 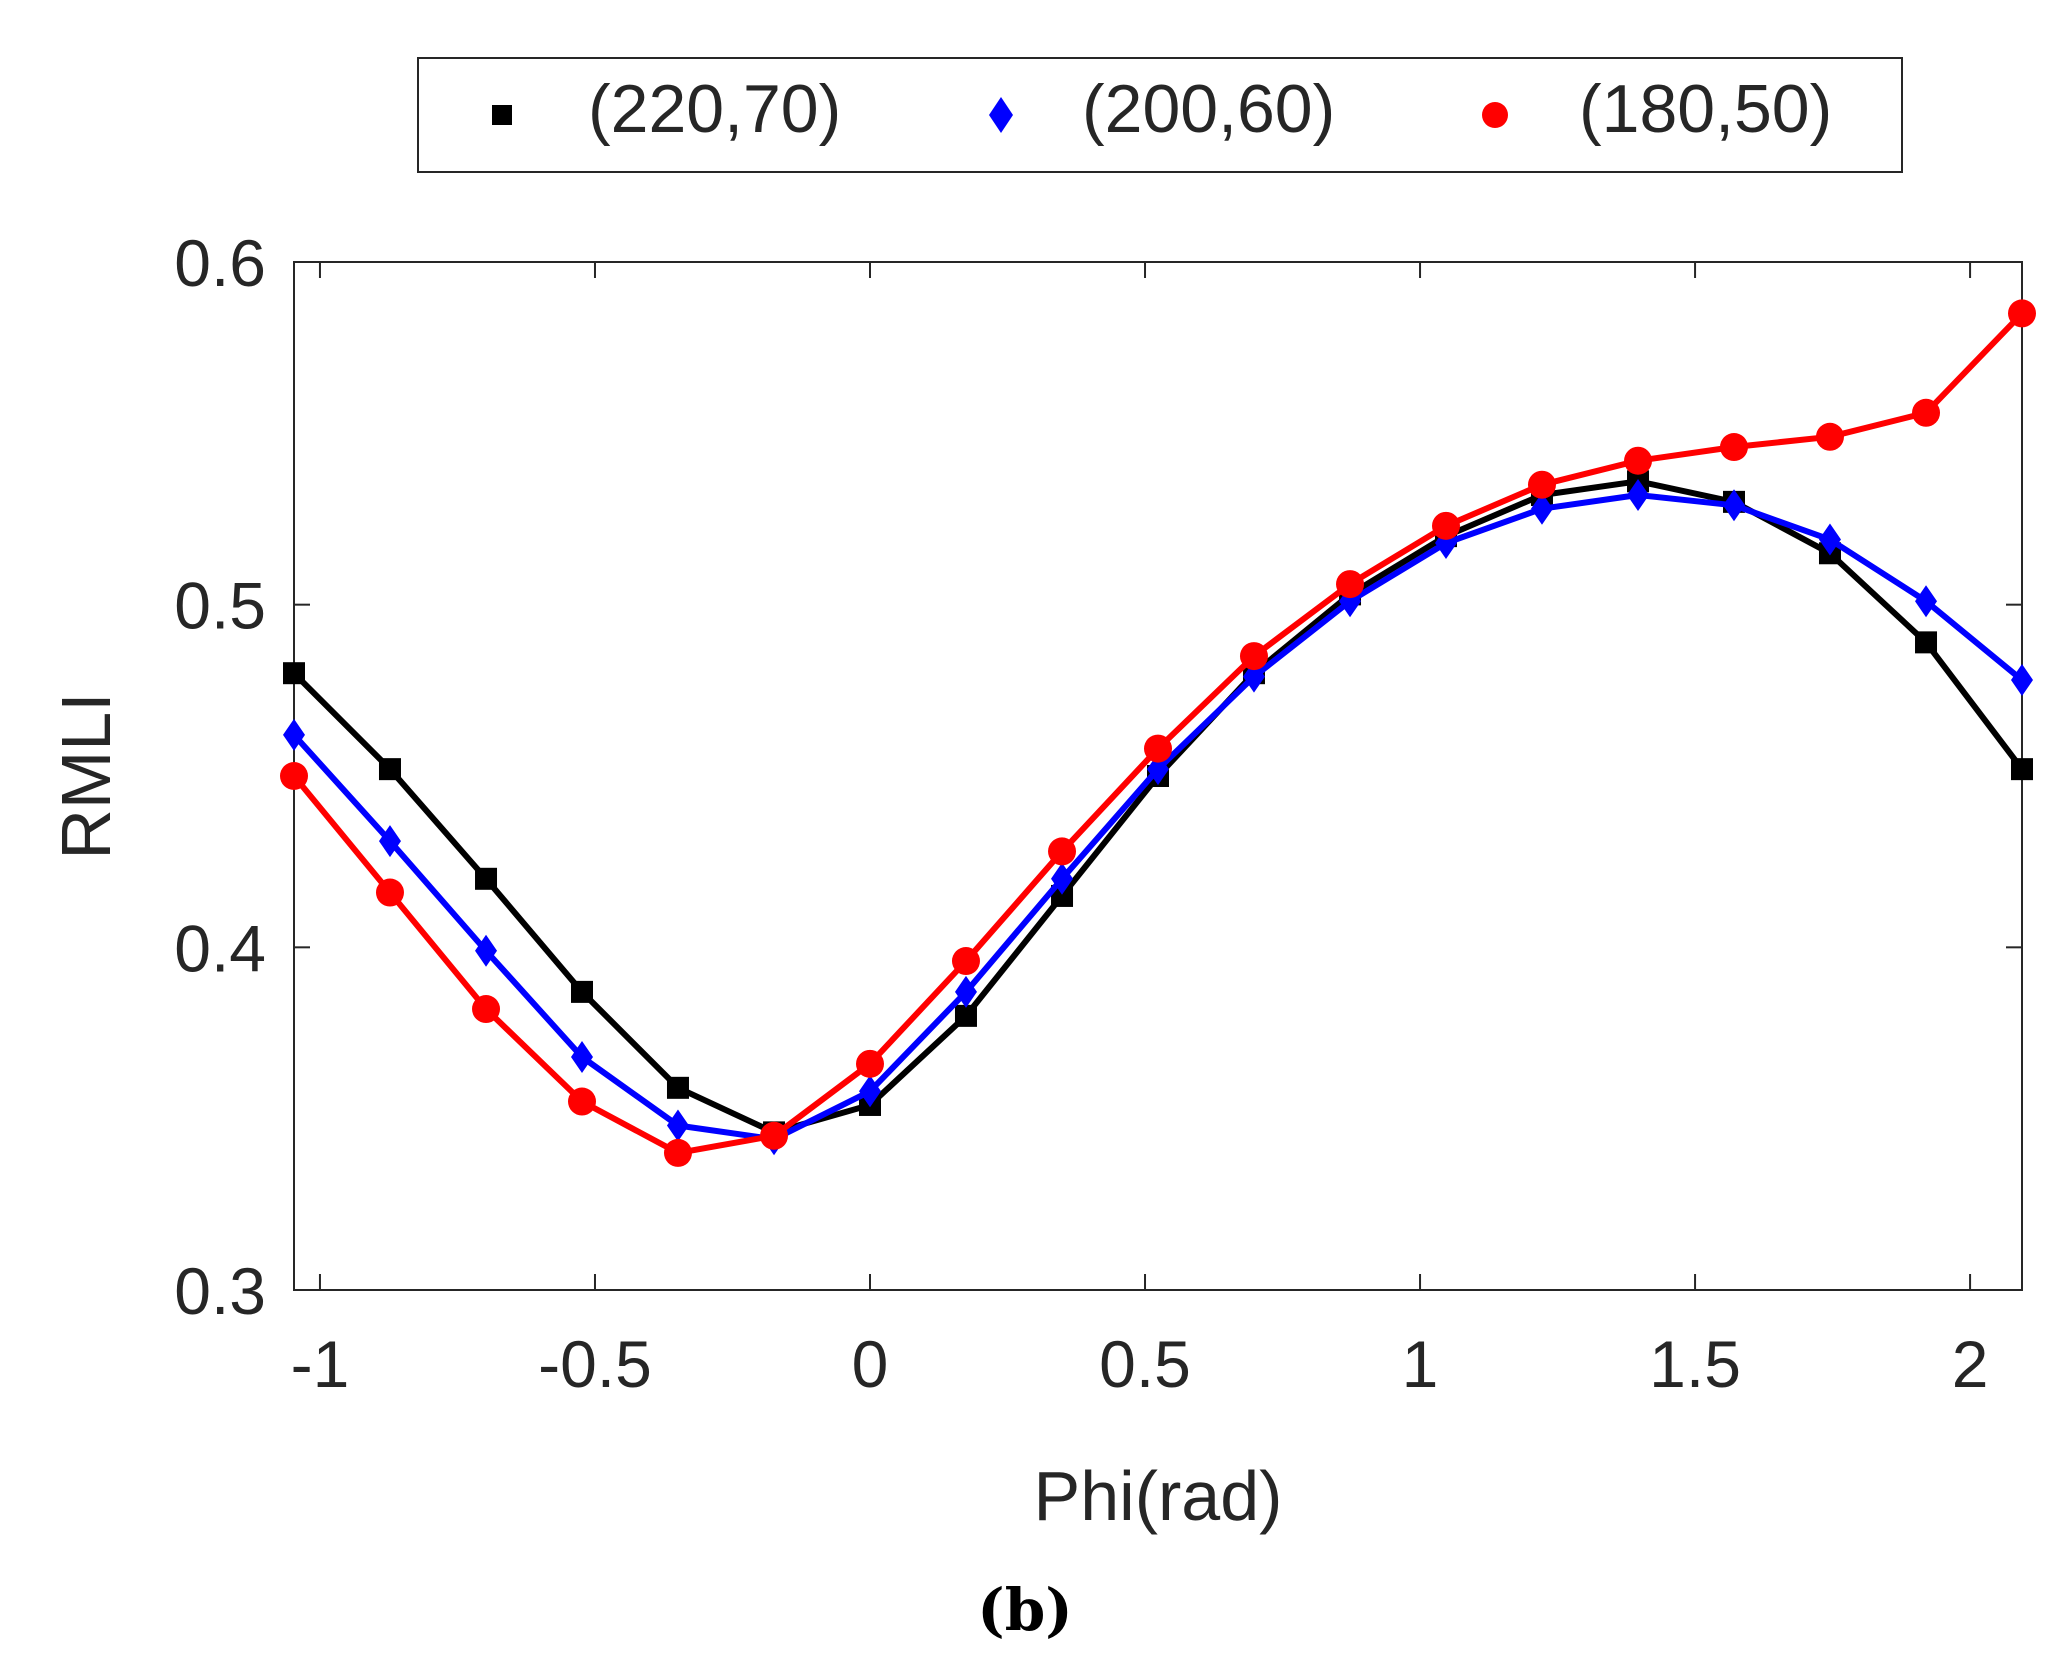 I want to click on y-tick-label: 0.4, so click(x=220, y=948).